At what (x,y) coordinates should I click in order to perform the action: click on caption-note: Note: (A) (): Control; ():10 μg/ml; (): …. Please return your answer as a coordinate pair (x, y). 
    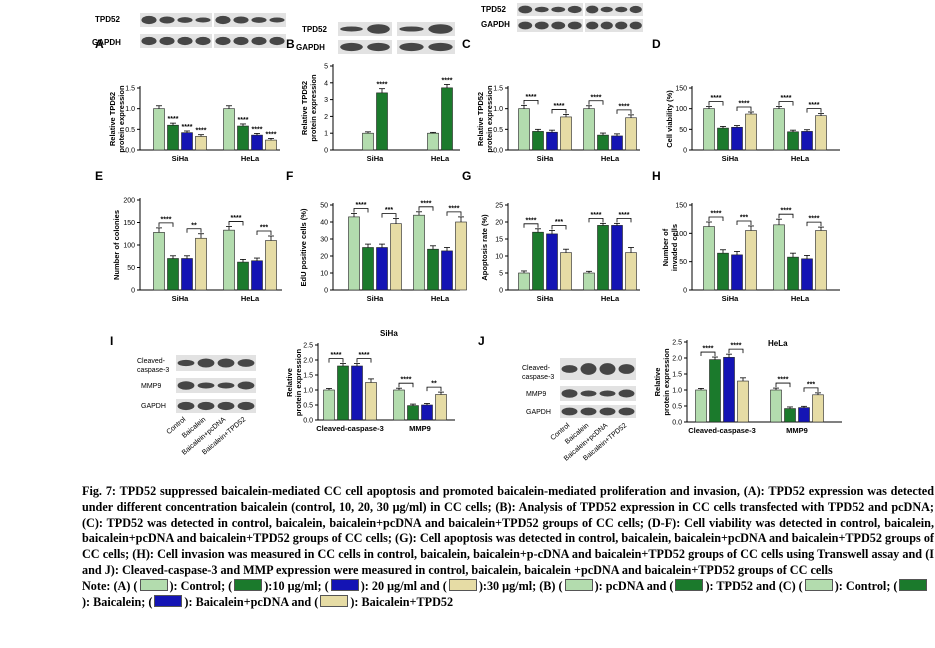
    Looking at the image, I should click on (508, 594).